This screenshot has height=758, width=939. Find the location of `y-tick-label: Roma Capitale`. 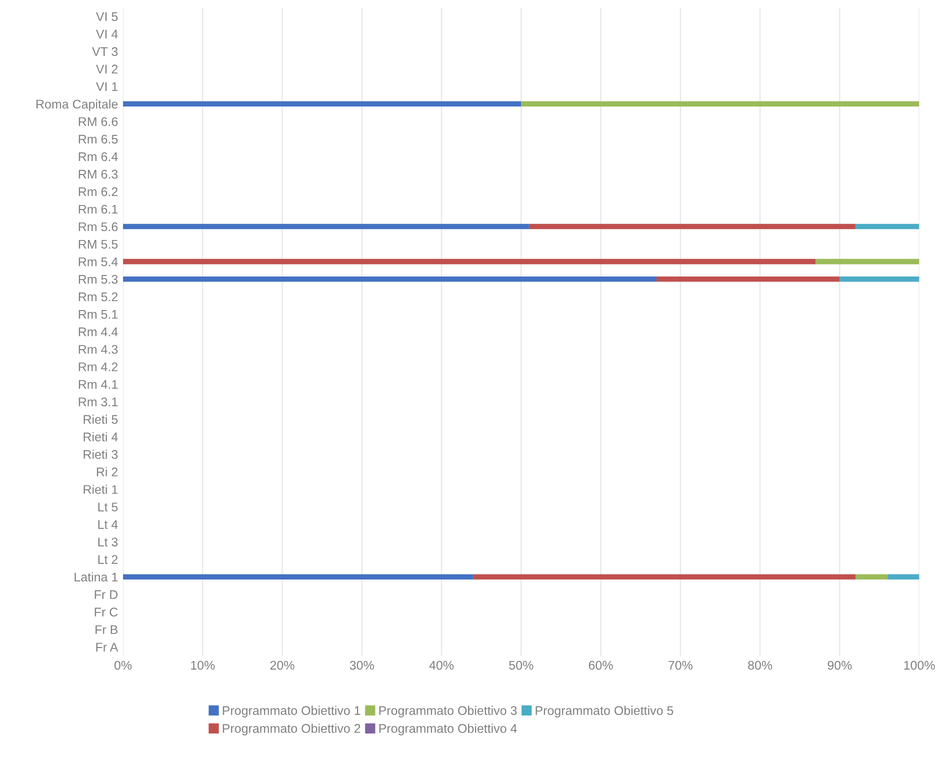

y-tick-label: Roma Capitale is located at coordinates (77, 105).